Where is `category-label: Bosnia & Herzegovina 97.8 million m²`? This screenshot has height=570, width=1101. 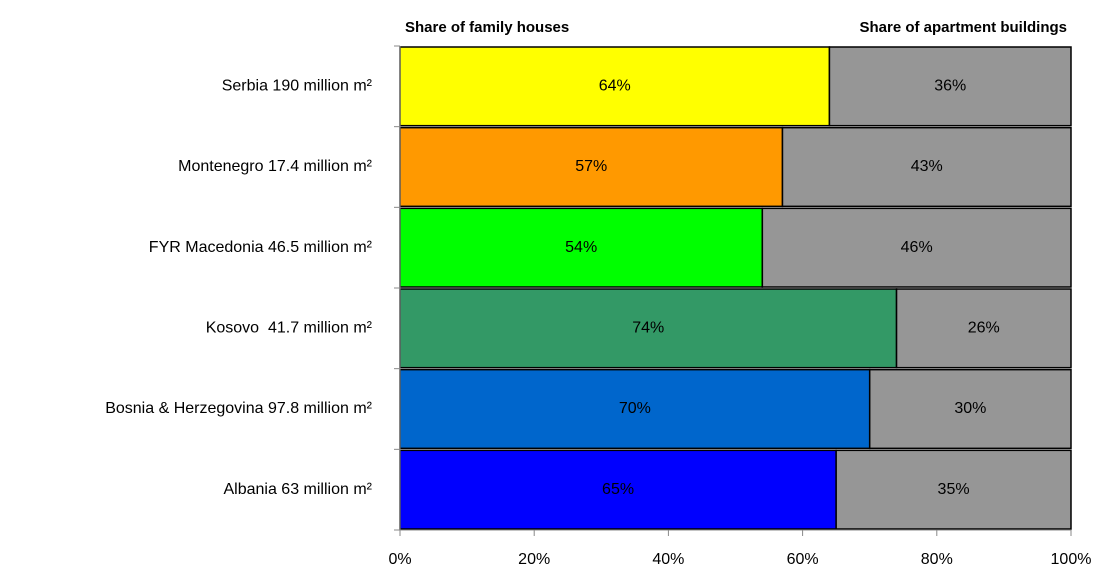
category-label: Bosnia & Herzegovina 97.8 million m² is located at coordinates (238, 408).